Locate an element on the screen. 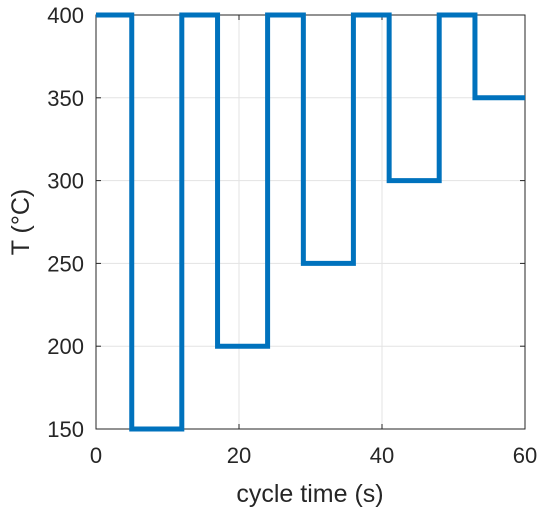 The height and width of the screenshot is (515, 550). x-tick-label: 40 is located at coordinates (382, 455).